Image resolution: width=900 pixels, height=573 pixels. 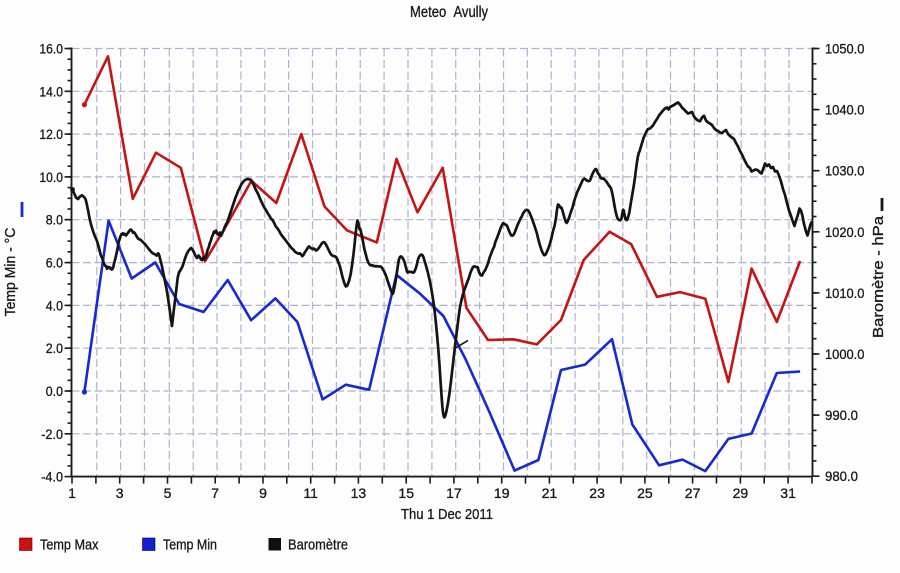 I want to click on svg-text: 15, so click(x=406, y=493).